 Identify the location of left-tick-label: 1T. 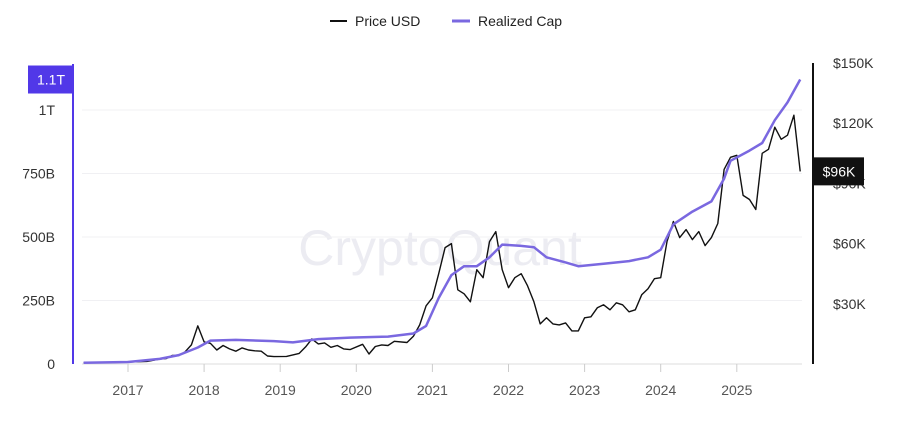
(47, 110).